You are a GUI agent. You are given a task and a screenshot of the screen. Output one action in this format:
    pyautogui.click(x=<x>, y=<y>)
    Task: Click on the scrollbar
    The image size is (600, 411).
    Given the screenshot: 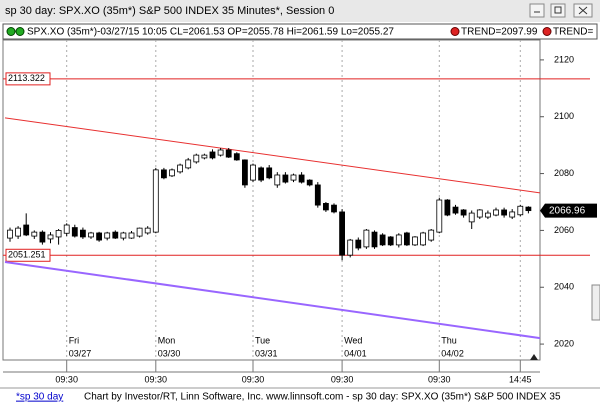 What is the action you would take?
    pyautogui.click(x=595, y=302)
    